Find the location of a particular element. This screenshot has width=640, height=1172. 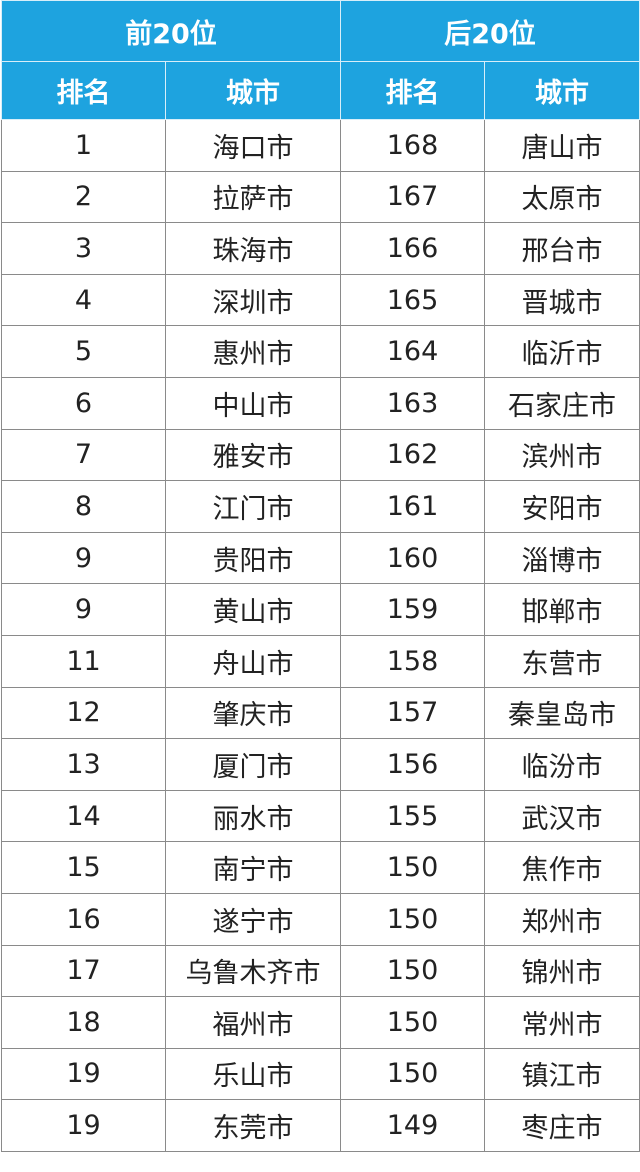

rank-cell: 3 is located at coordinates (83, 248).